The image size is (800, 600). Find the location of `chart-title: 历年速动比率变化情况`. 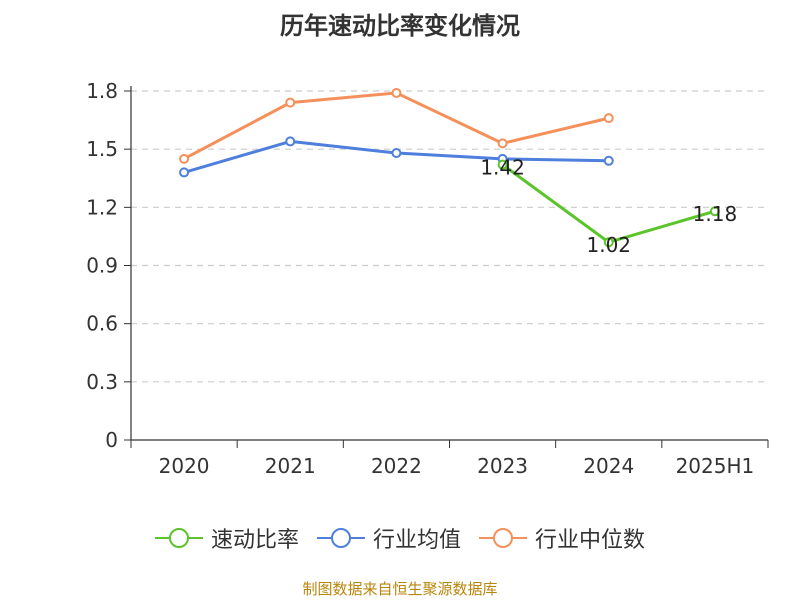

chart-title: 历年速动比率变化情况 is located at coordinates (400, 26).